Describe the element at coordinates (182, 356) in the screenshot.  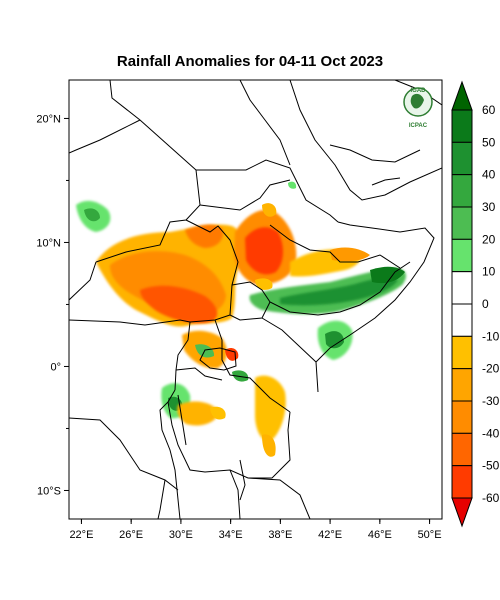
I see `border-drc-uganda` at that location.